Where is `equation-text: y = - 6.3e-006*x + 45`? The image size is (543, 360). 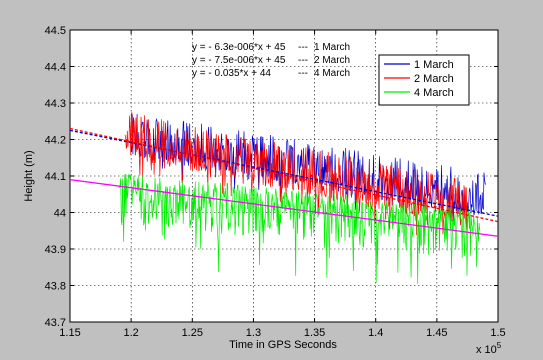 equation-text: y = - 6.3e-006*x + 45 is located at coordinates (239, 47).